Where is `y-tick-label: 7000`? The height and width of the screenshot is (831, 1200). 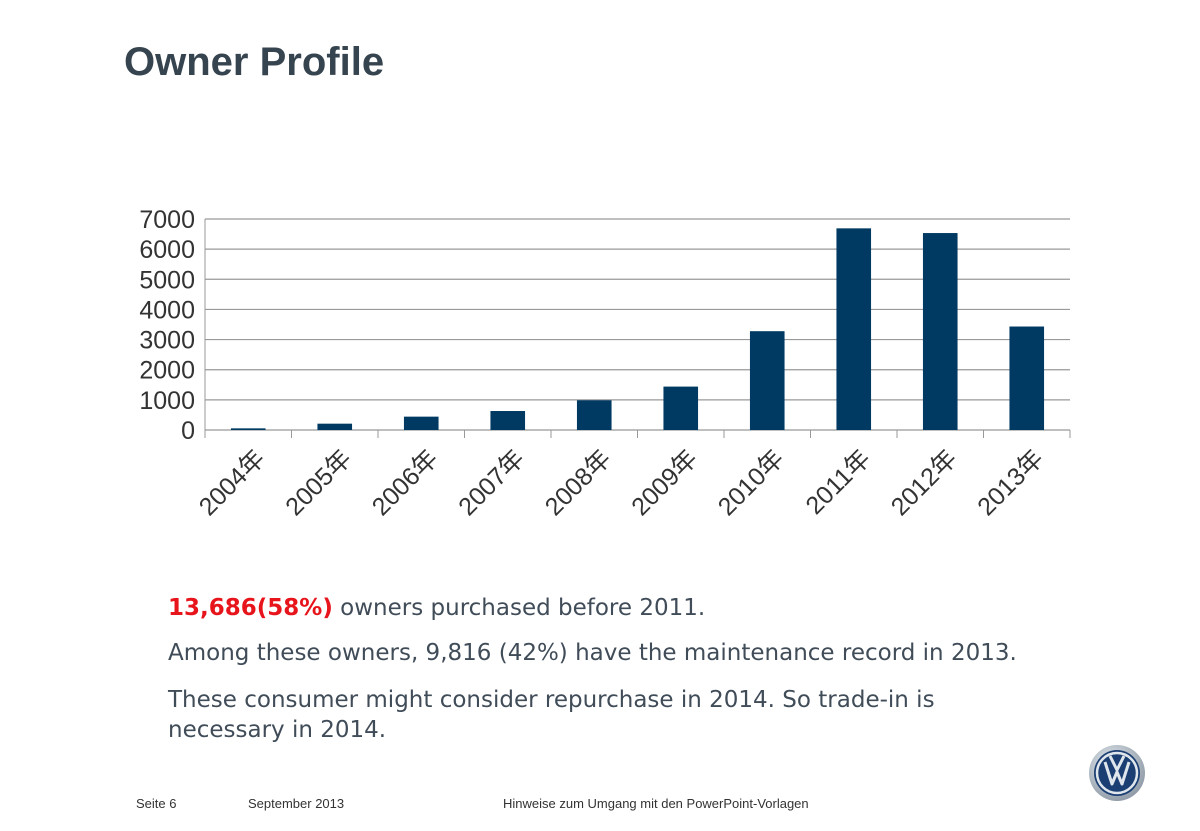
y-tick-label: 7000 is located at coordinates (167, 220).